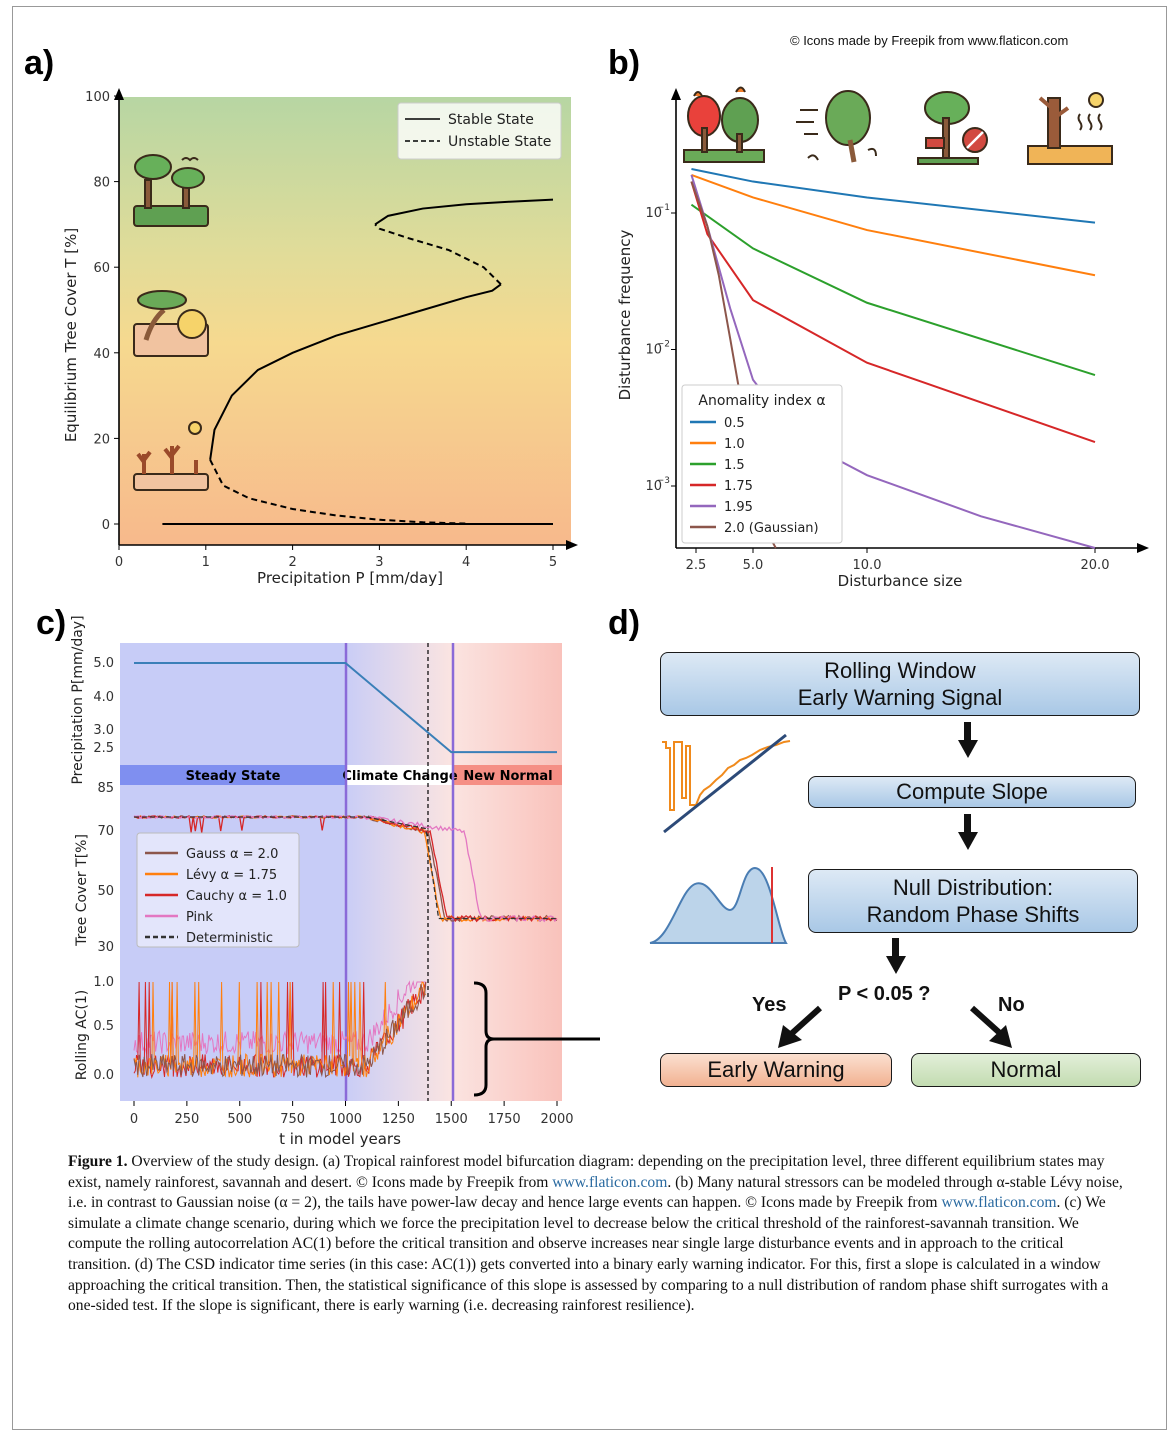 This screenshot has height=1436, width=1173. Describe the element at coordinates (724, 124) in the screenshot. I see `forest-fire-icon` at that location.